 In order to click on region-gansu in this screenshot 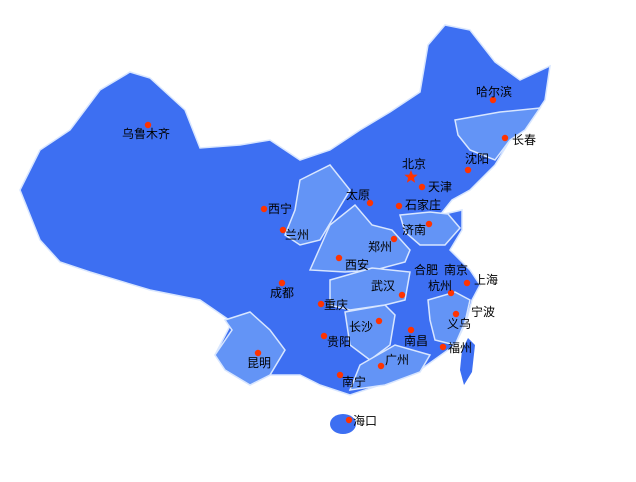, I will do `click(317, 205)`.